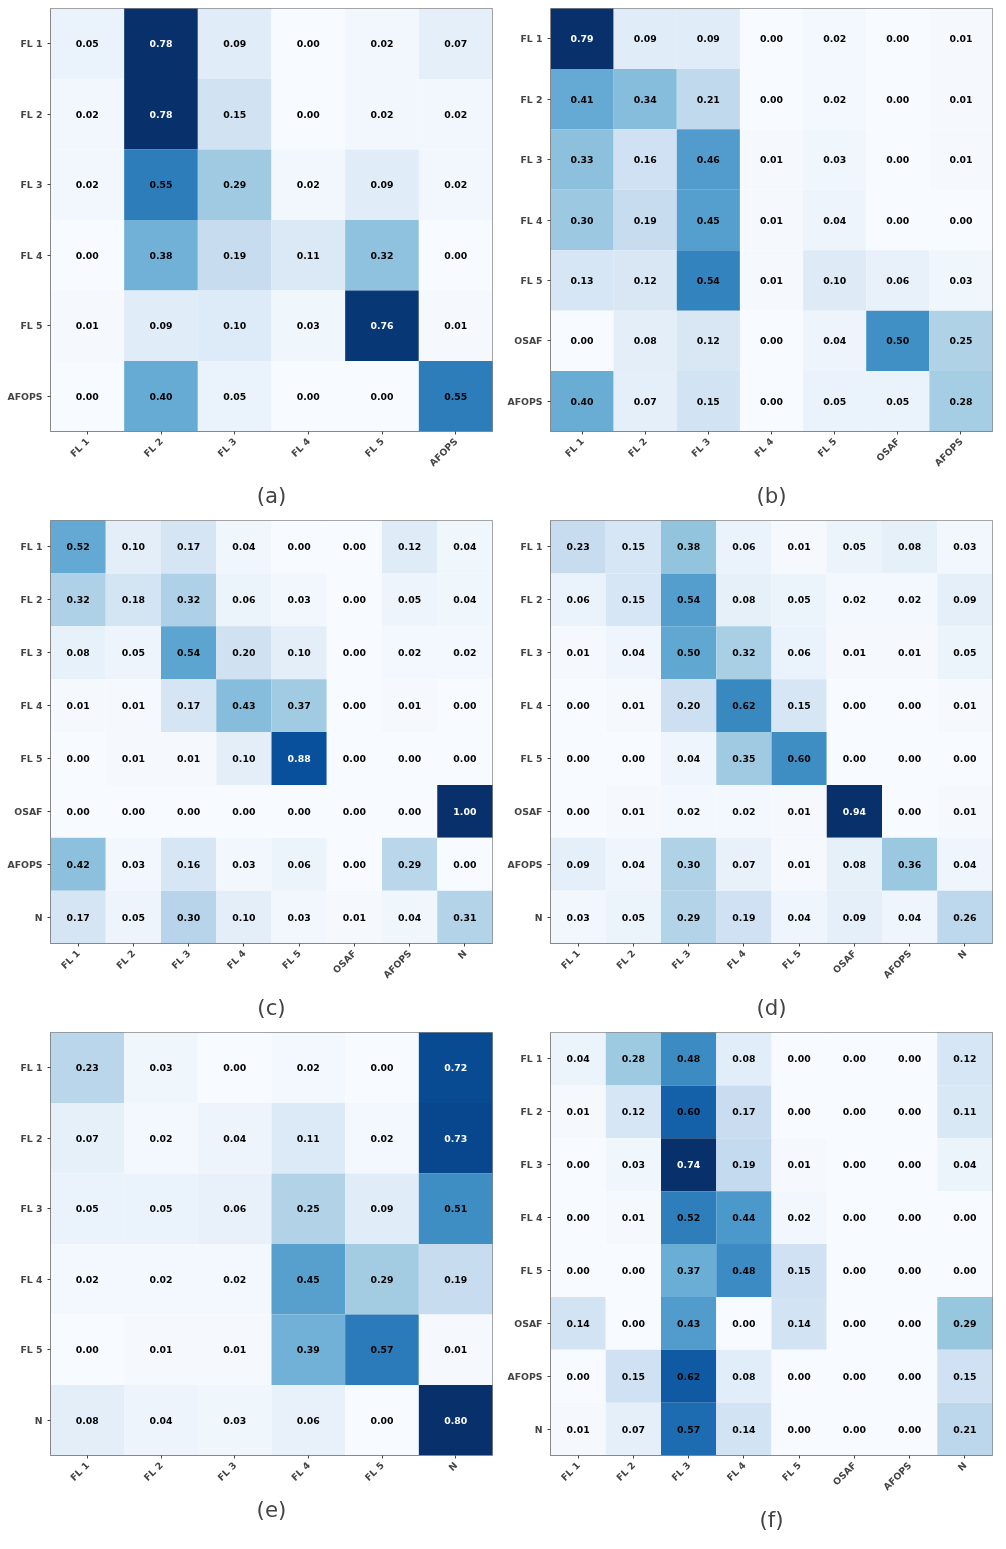 This screenshot has height=1549, width=1006. What do you see at coordinates (538, 1429) in the screenshot?
I see `y-tick-label: N` at bounding box center [538, 1429].